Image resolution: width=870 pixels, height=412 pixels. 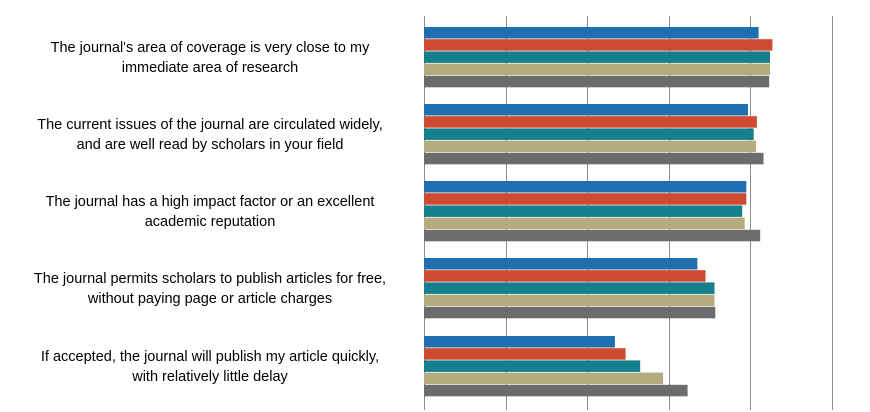 What do you see at coordinates (209, 299) in the screenshot?
I see `category-label-4-line-2: without paying page or article charges` at bounding box center [209, 299].